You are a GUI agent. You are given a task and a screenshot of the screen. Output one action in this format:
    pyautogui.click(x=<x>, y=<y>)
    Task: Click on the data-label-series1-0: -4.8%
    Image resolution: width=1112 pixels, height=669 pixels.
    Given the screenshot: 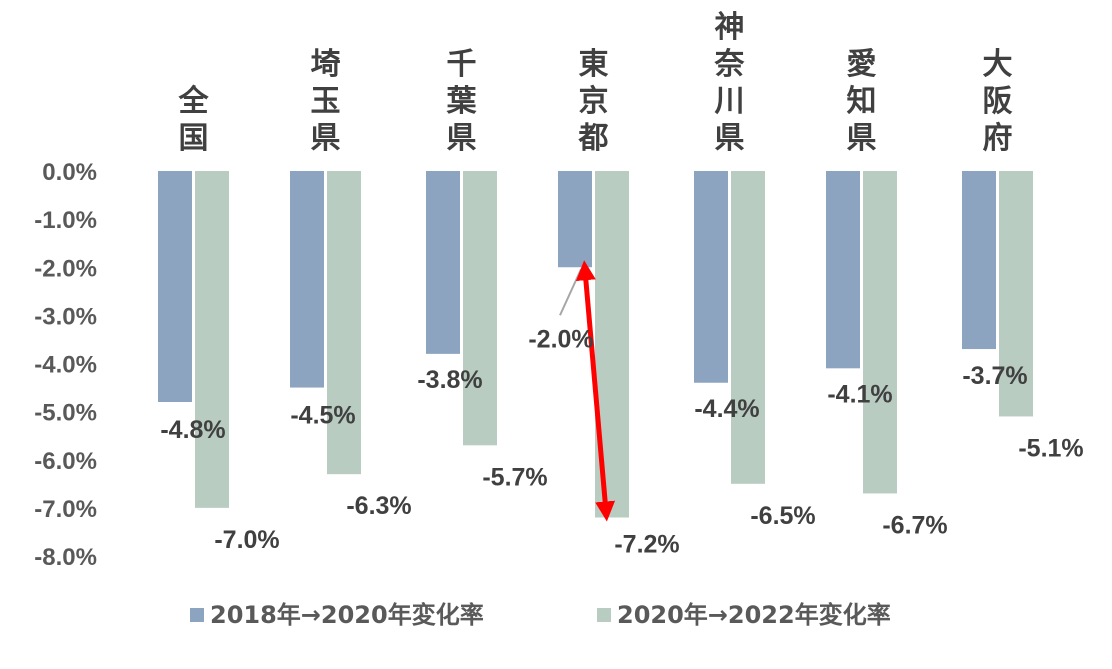 What is the action you would take?
    pyautogui.click(x=192, y=430)
    